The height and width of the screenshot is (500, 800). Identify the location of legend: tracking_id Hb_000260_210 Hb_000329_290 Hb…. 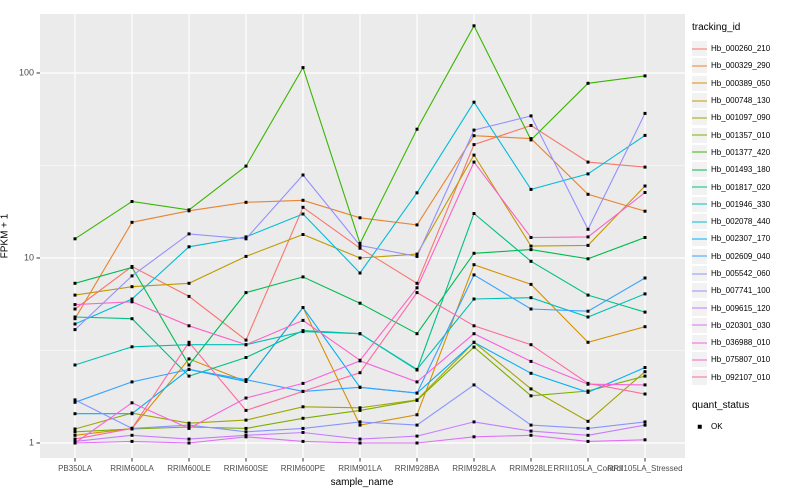
(746, 228).